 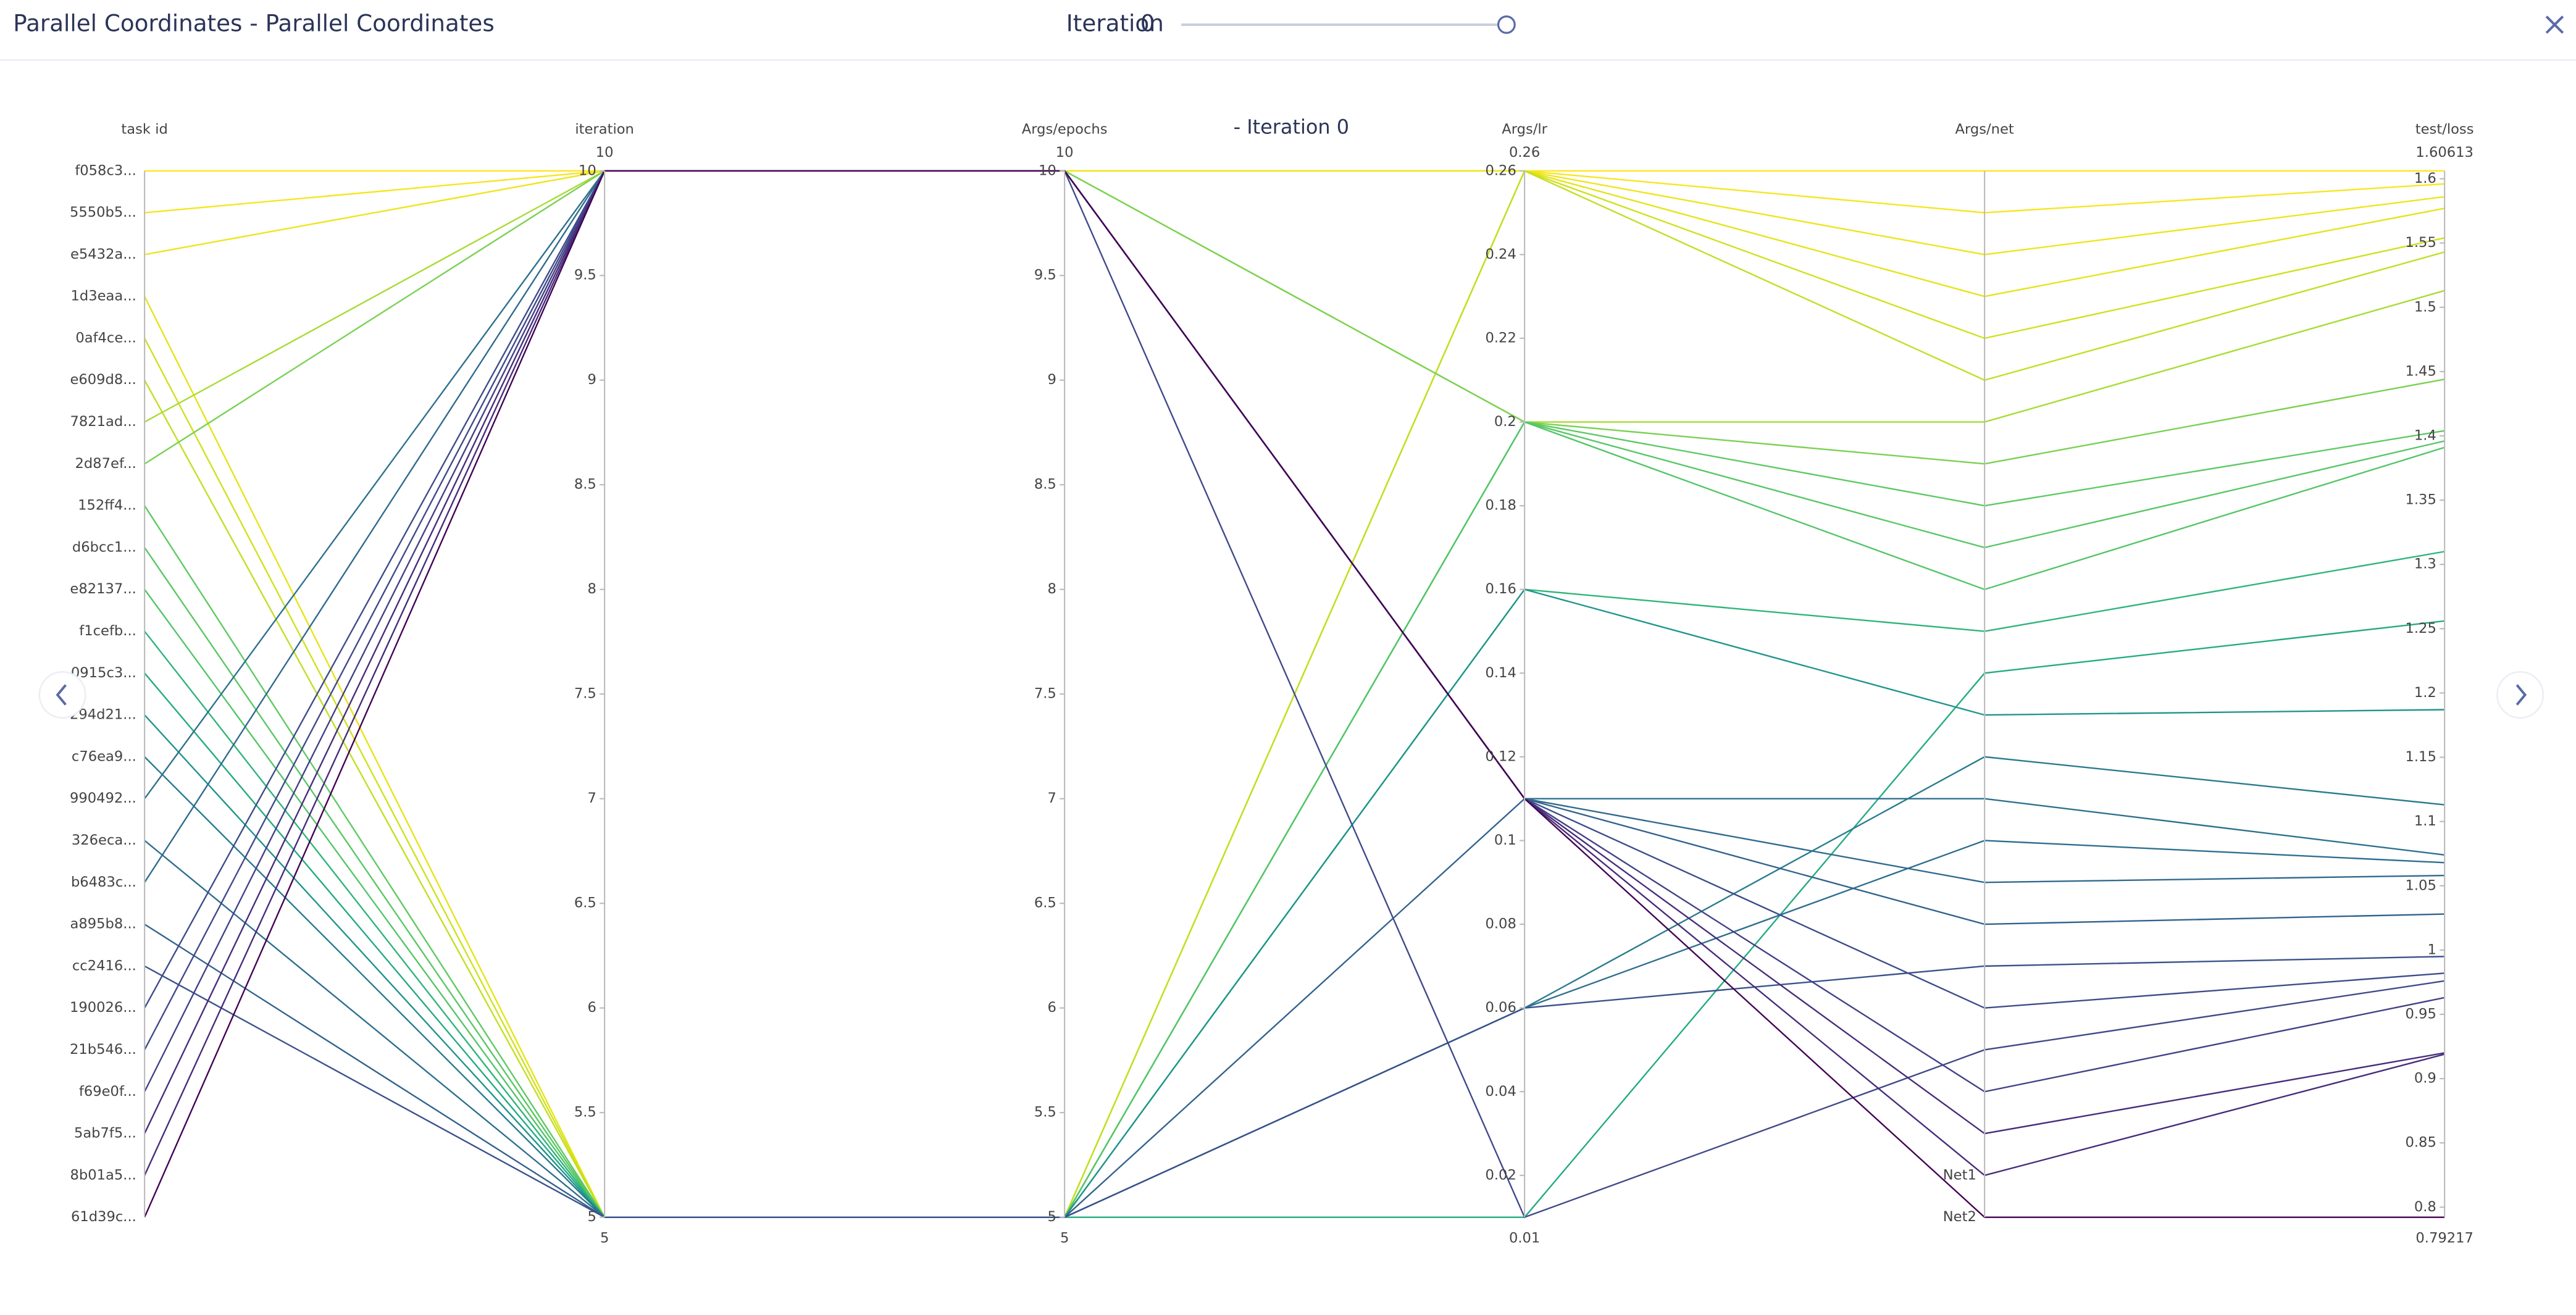 What do you see at coordinates (1501, 170) in the screenshot?
I see `tick-label: 0.26` at bounding box center [1501, 170].